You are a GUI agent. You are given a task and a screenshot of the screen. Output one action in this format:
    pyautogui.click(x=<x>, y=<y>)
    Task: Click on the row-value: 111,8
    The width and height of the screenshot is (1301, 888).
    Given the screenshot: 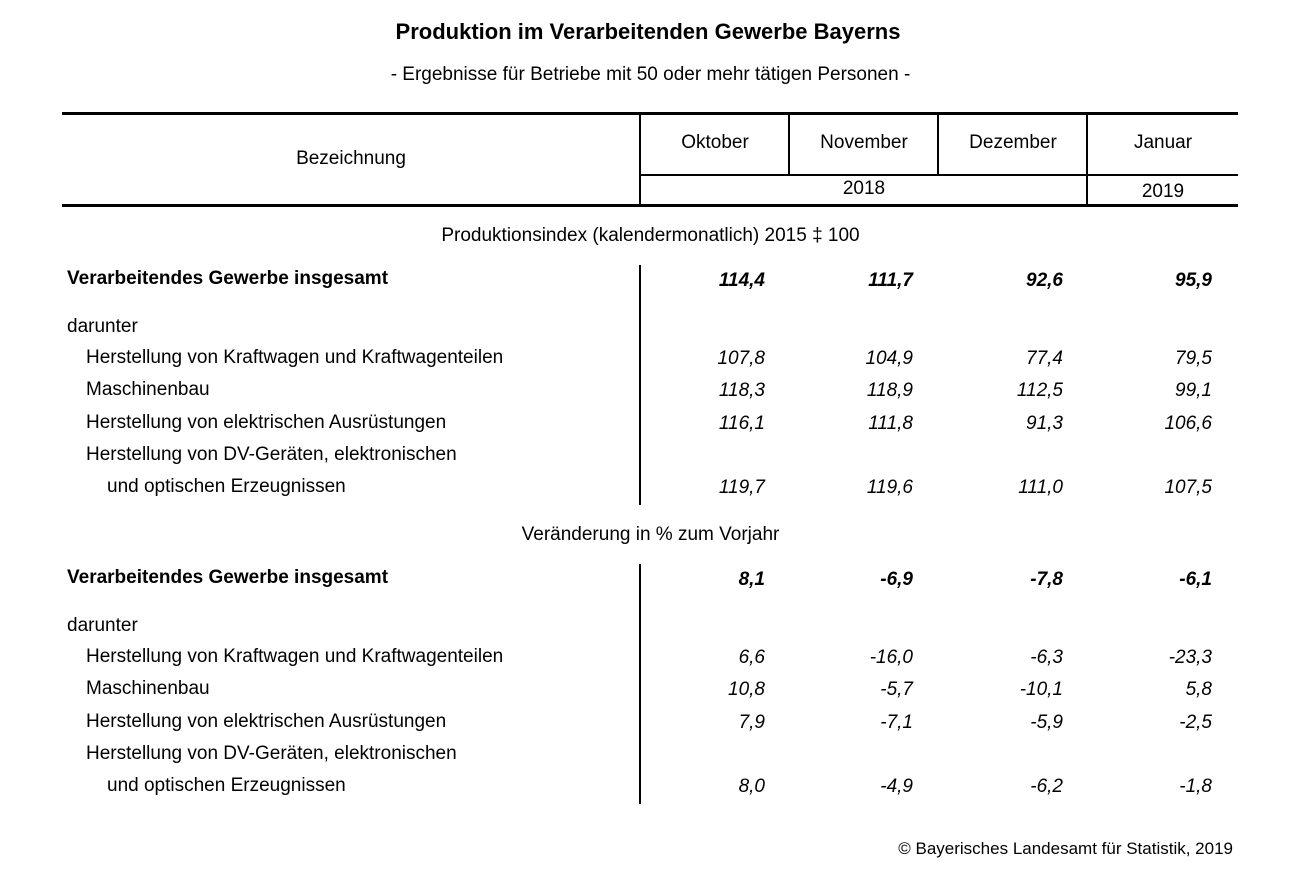 What is the action you would take?
    pyautogui.click(x=890, y=423)
    